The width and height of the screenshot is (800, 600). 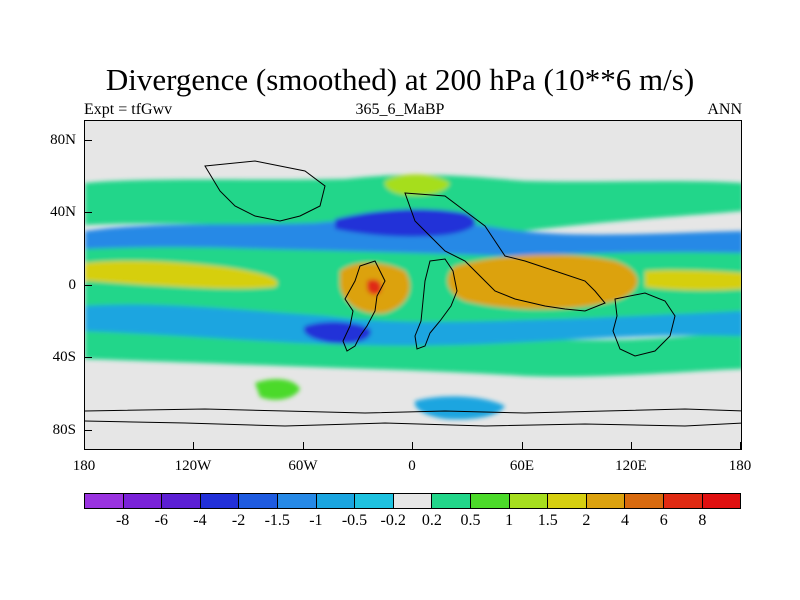 I want to click on africa-outline, so click(x=364, y=306).